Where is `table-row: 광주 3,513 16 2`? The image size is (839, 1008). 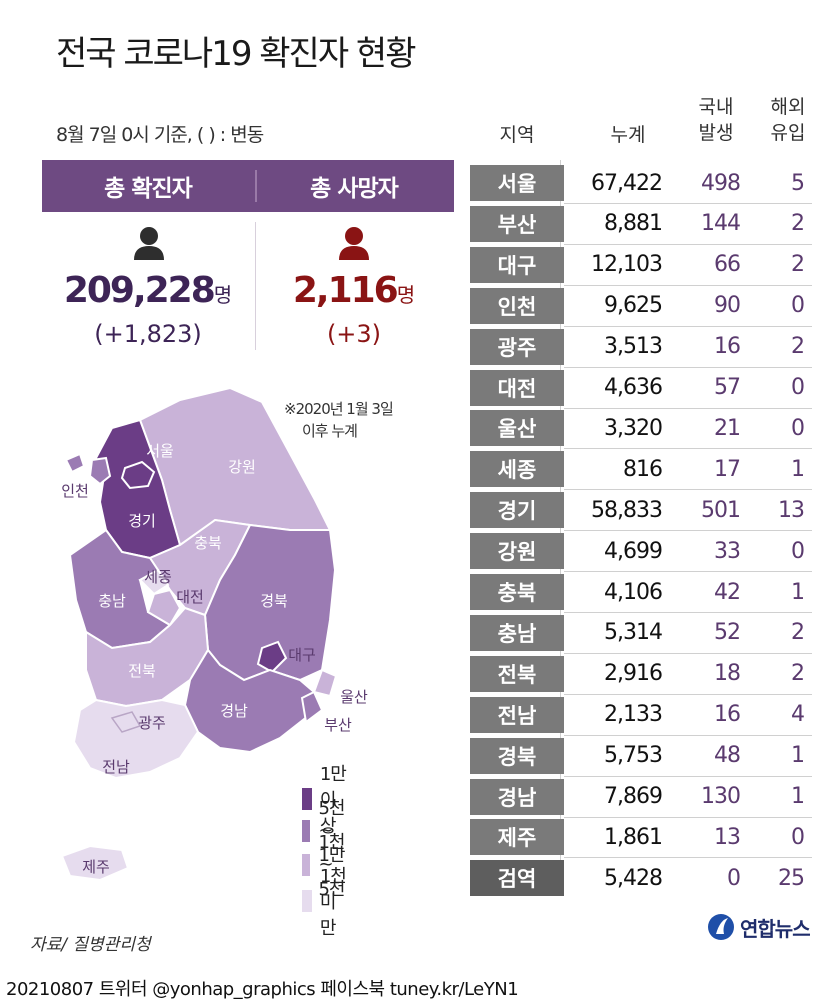
table-row: 광주 3,513 16 2 is located at coordinates (641, 346).